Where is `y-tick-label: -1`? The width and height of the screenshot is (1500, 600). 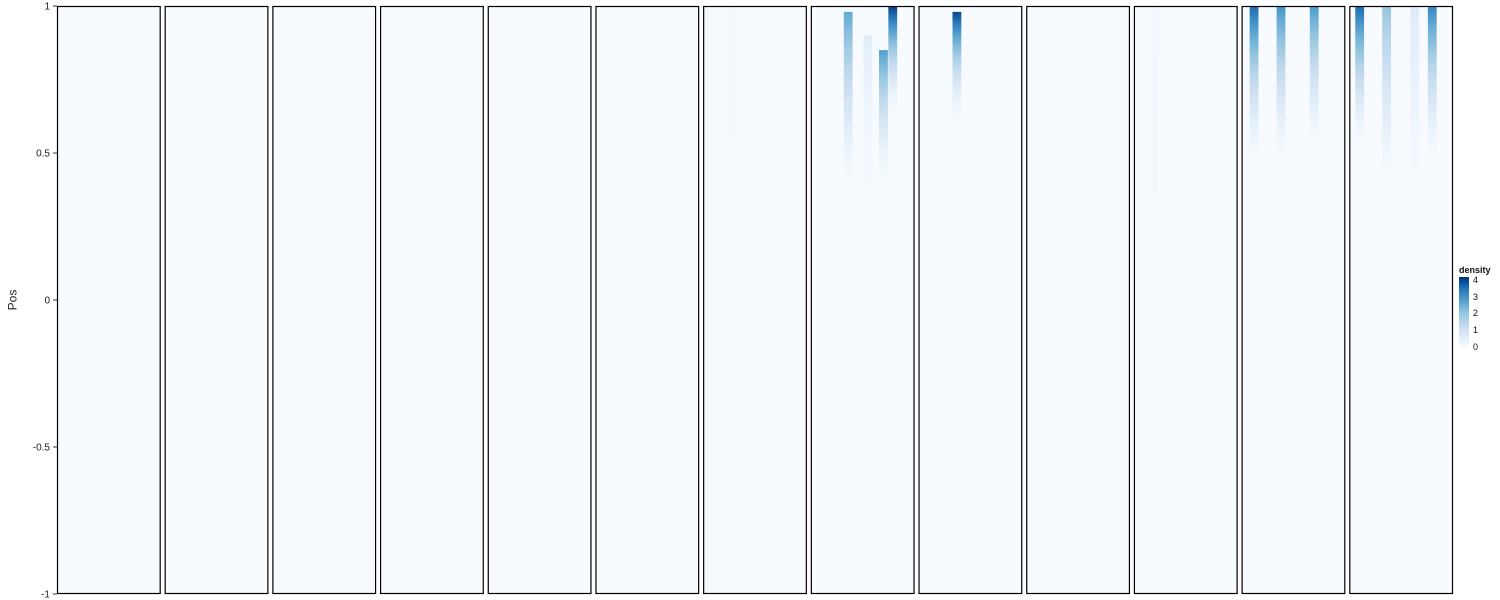
y-tick-label: -1 is located at coordinates (45, 595).